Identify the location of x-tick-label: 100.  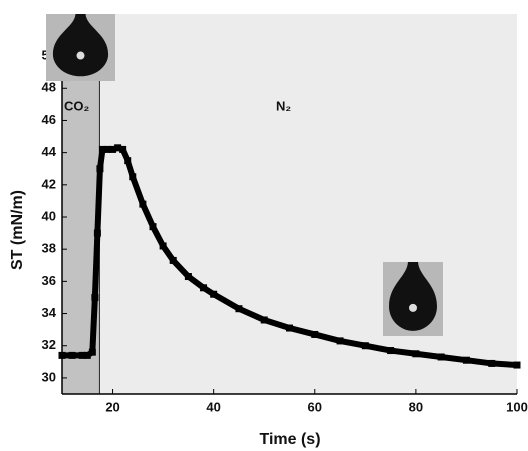
(517, 406).